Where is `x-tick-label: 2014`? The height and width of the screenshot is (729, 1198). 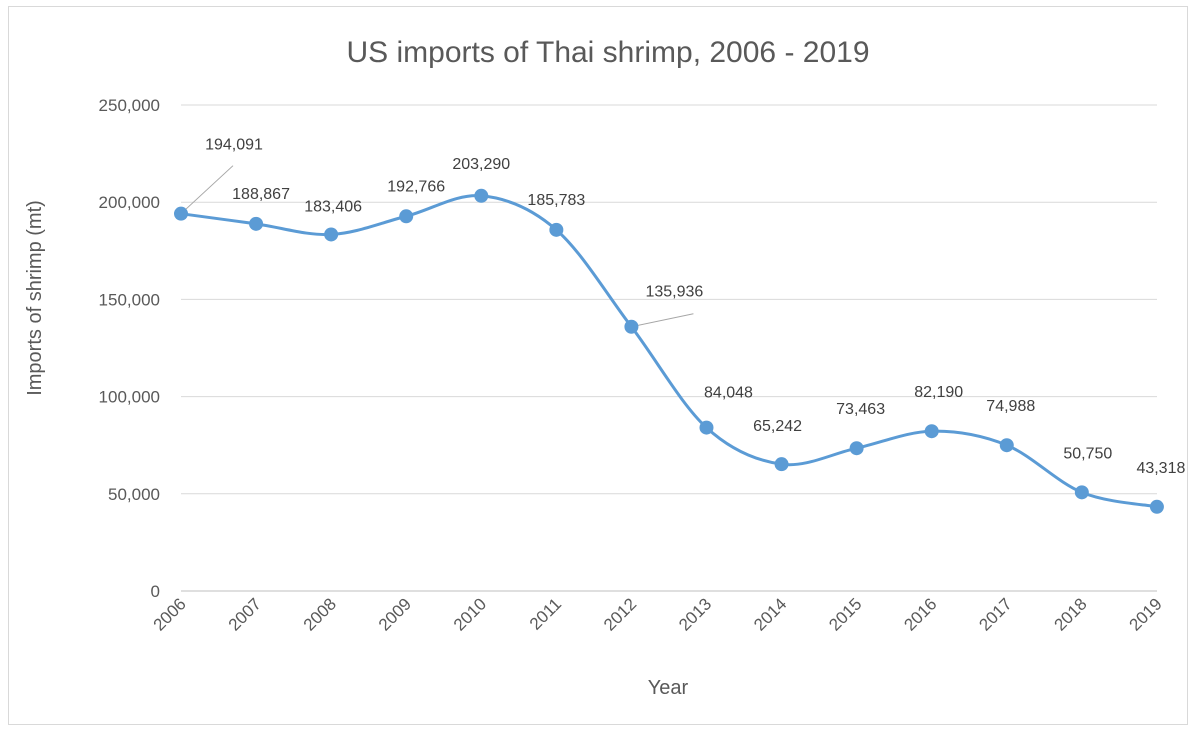 x-tick-label: 2014 is located at coordinates (770, 614).